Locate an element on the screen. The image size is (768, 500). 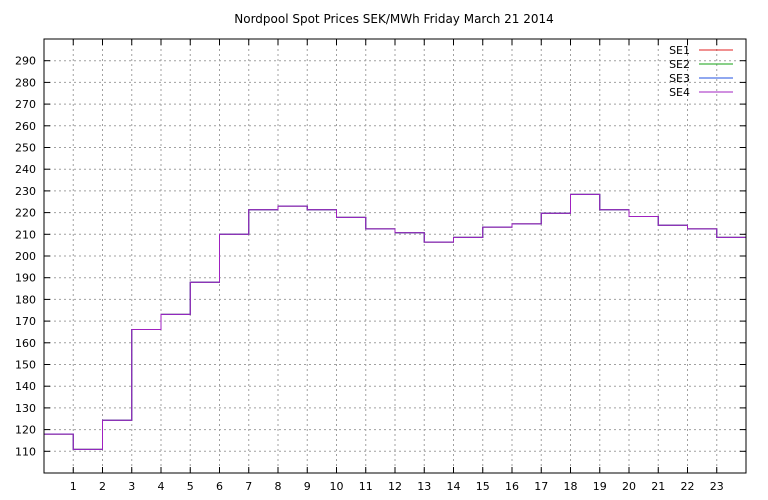
y-tick-label: 230 is located at coordinates (25, 191).